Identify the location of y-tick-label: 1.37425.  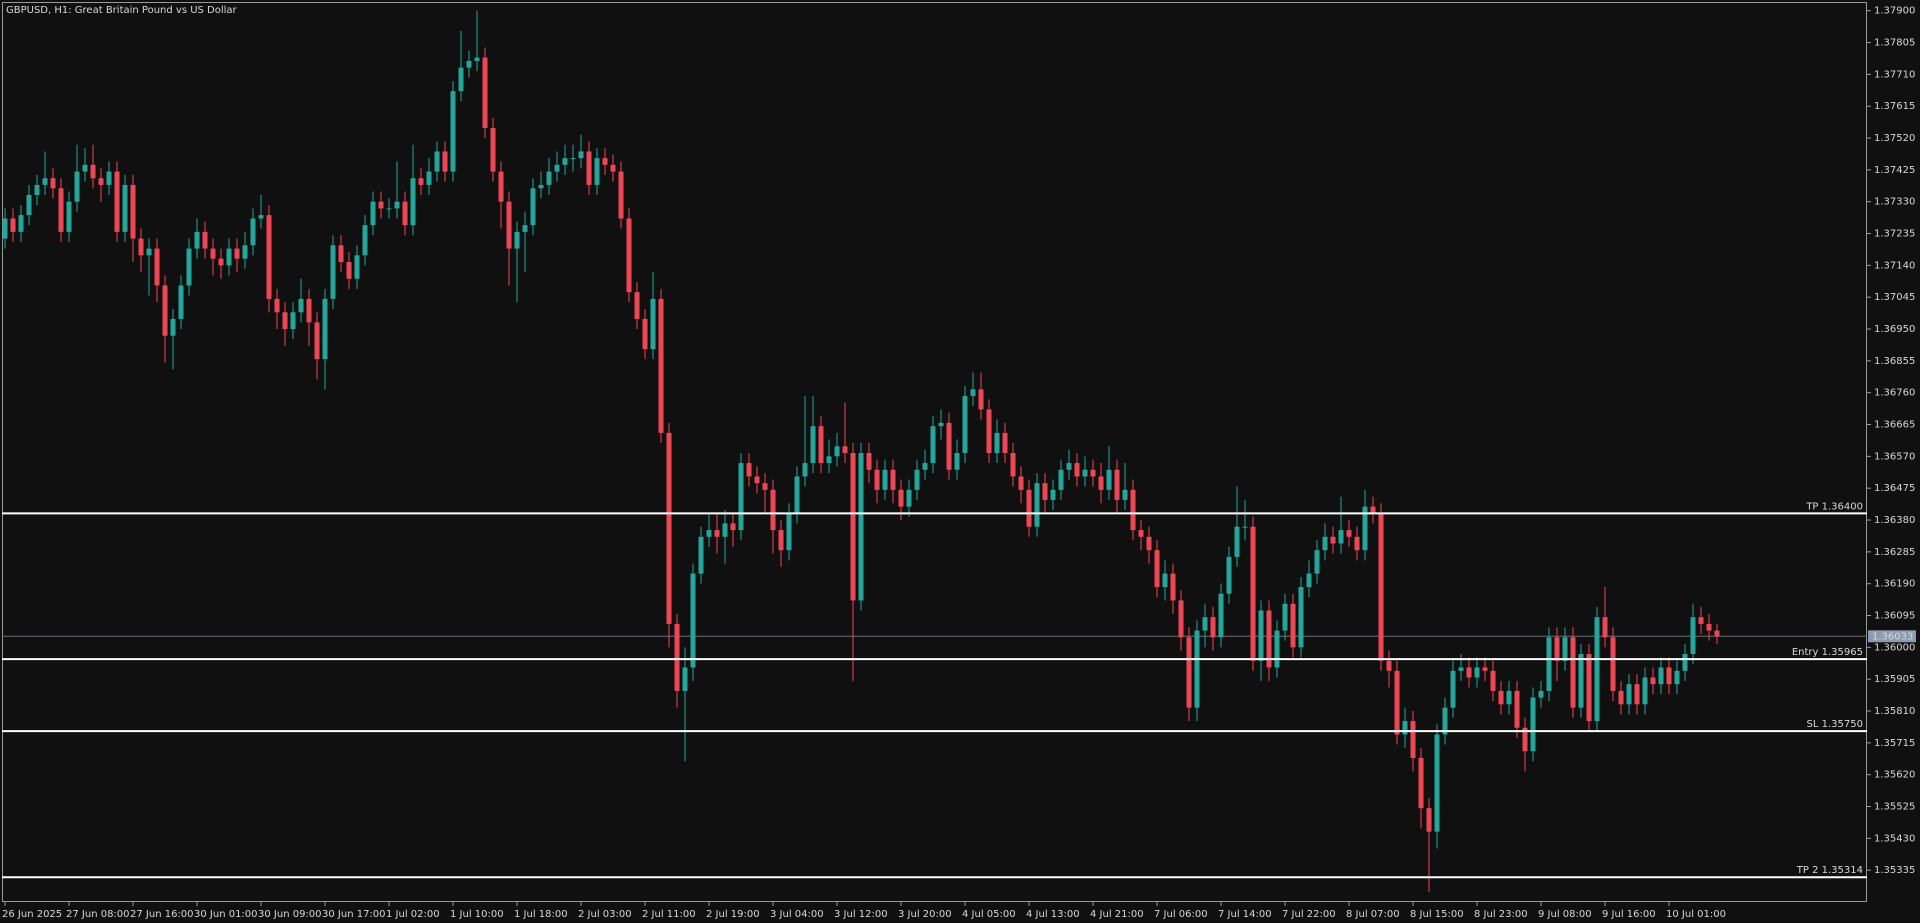
(1894, 170).